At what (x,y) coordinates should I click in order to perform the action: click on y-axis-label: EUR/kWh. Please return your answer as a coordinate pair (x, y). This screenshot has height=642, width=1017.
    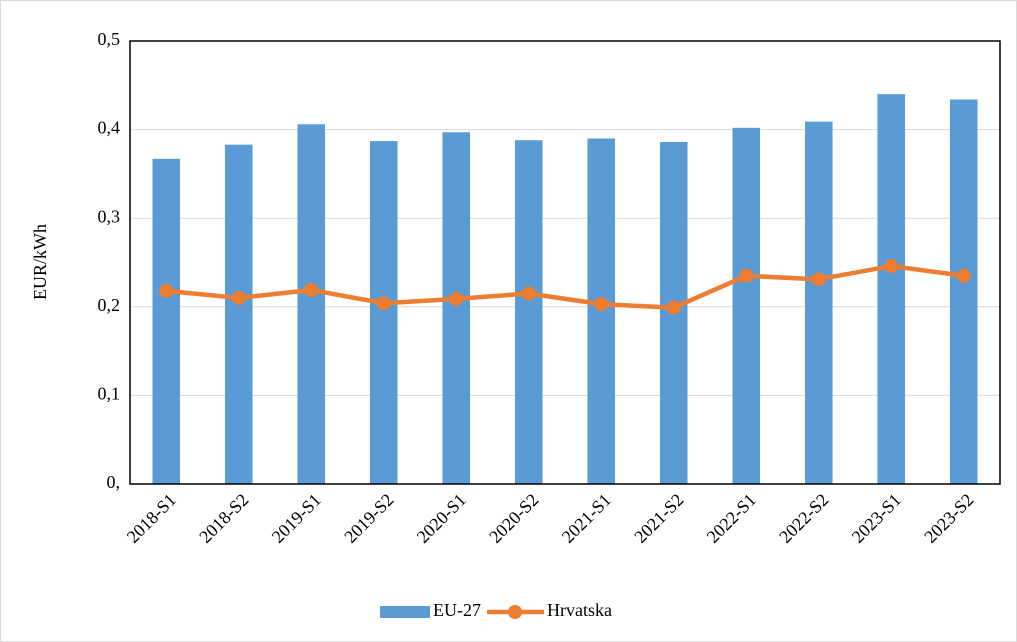
    Looking at the image, I should click on (40, 262).